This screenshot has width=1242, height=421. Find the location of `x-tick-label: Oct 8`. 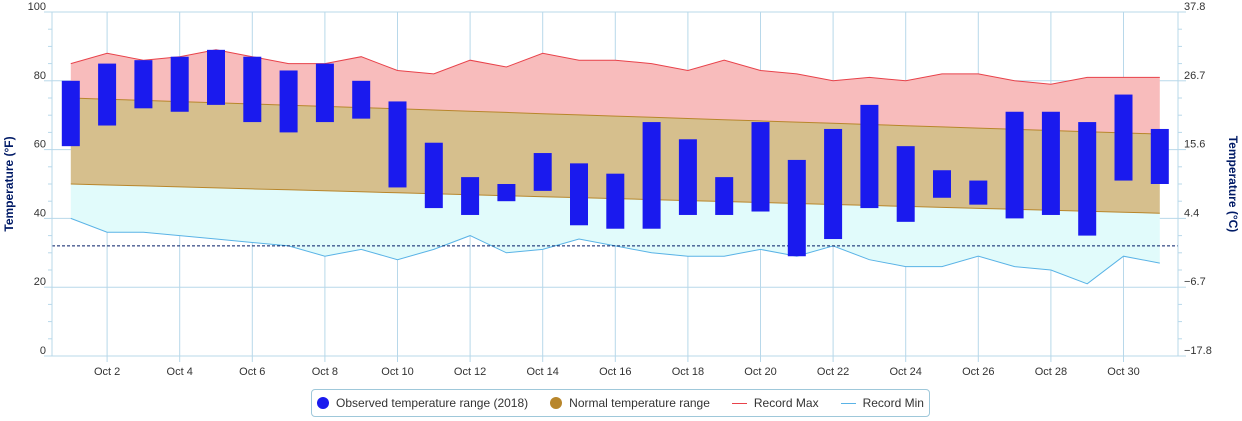

x-tick-label: Oct 8 is located at coordinates (325, 372).